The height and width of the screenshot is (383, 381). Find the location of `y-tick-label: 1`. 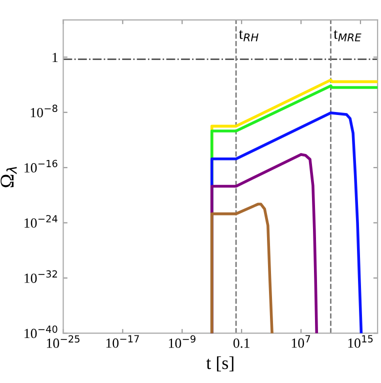

y-tick-label: 1 is located at coordinates (55, 57).